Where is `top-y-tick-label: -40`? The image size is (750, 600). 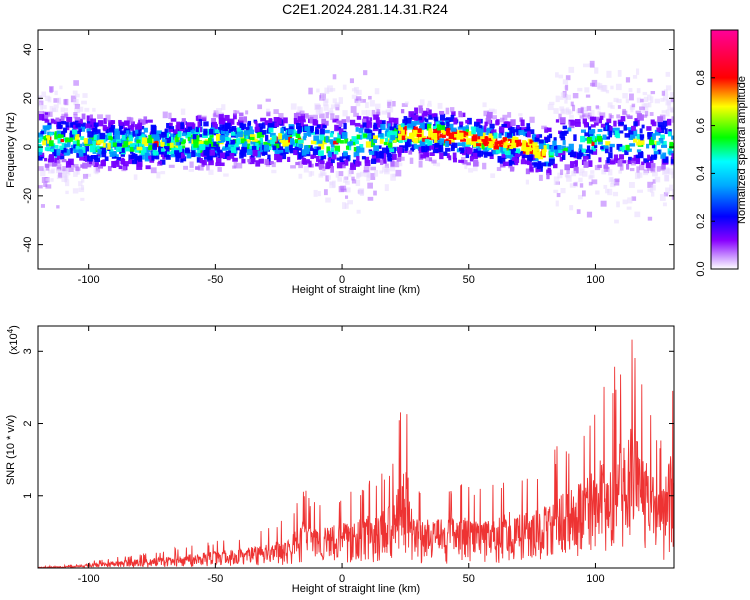
top-y-tick-label: -40 is located at coordinates (28, 245).